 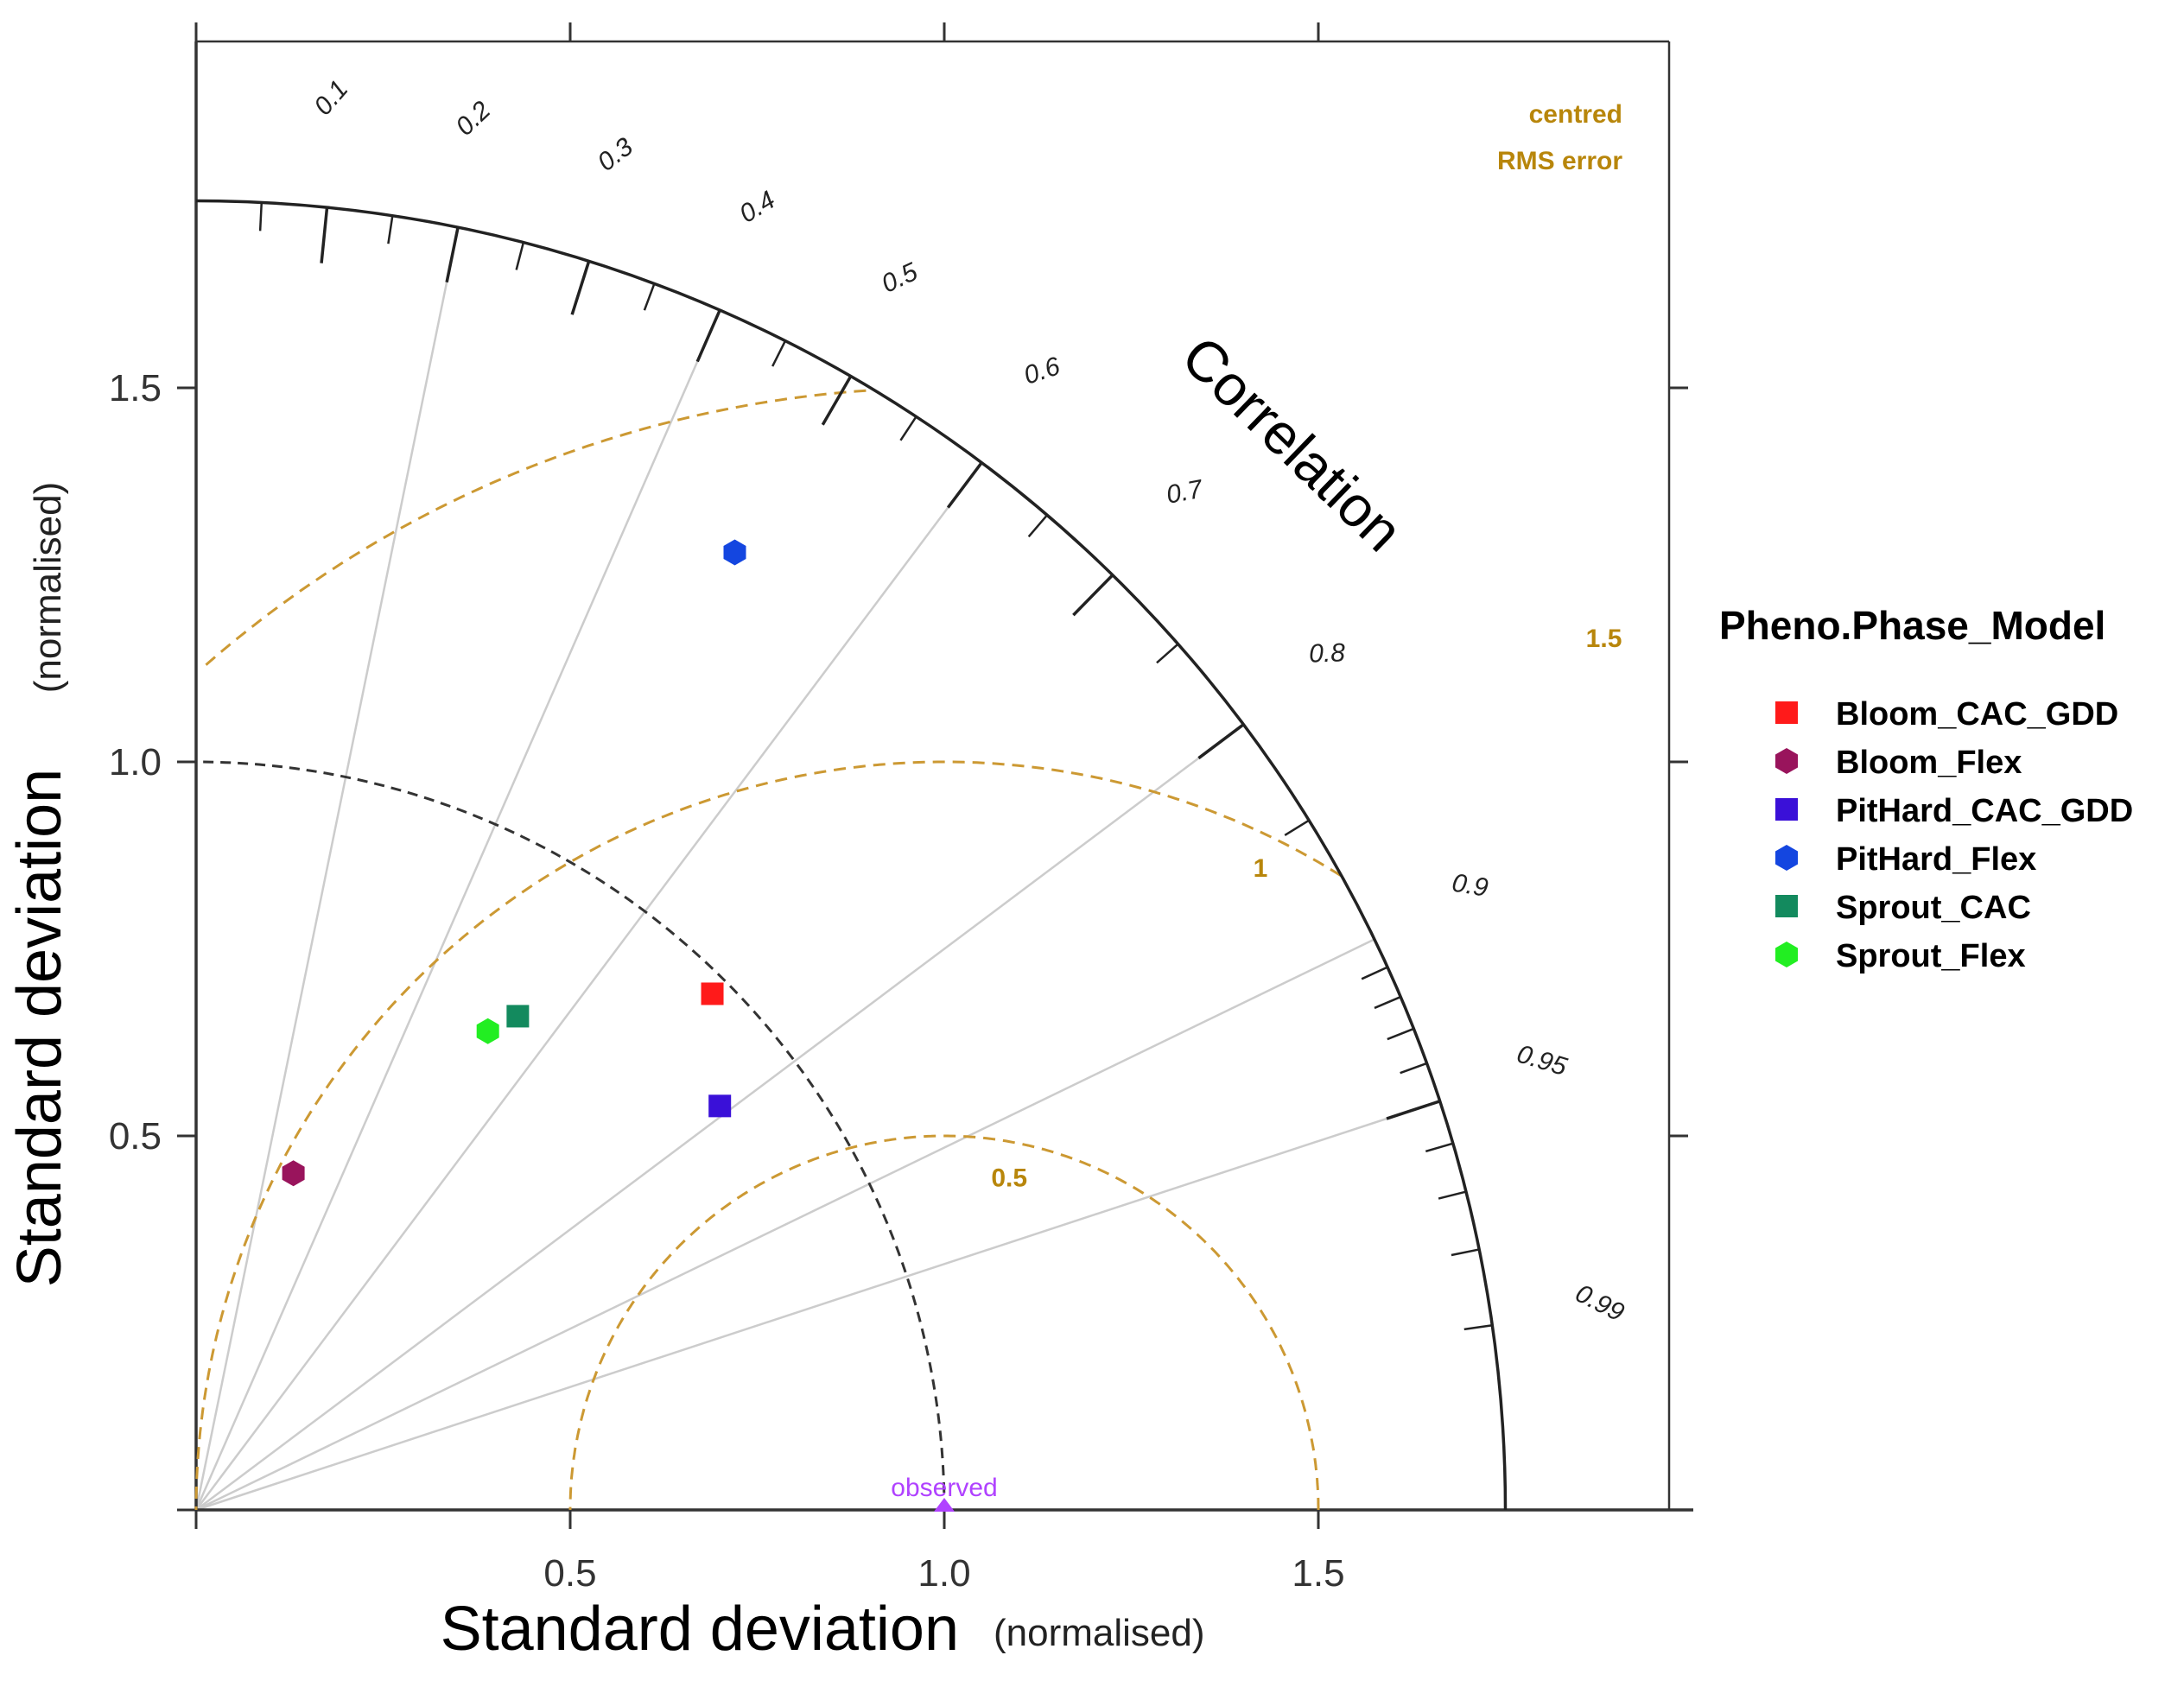 I want to click on observed-marker, so click(x=945, y=1505).